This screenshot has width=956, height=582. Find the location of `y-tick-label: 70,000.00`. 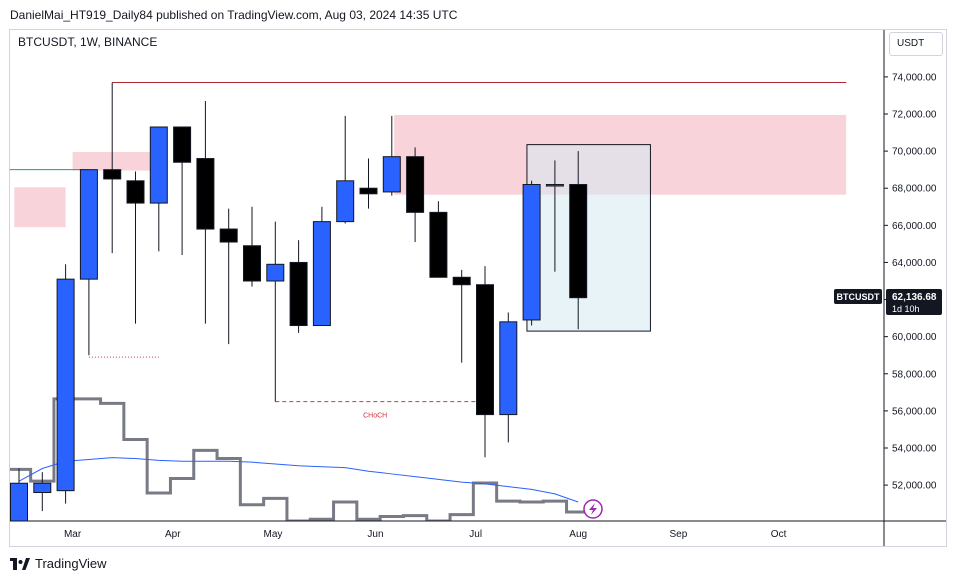

y-tick-label: 70,000.00 is located at coordinates (914, 152).